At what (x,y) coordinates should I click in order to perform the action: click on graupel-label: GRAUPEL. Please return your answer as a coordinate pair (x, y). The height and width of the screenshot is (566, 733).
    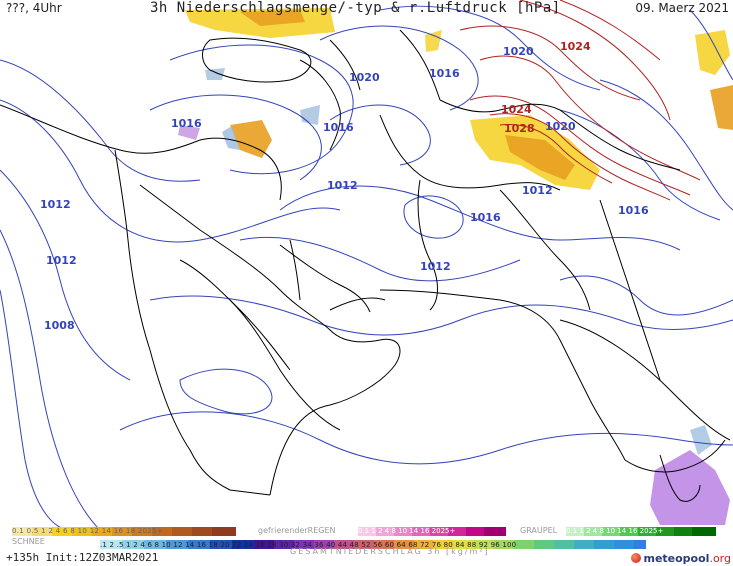
    Looking at the image, I should click on (539, 530).